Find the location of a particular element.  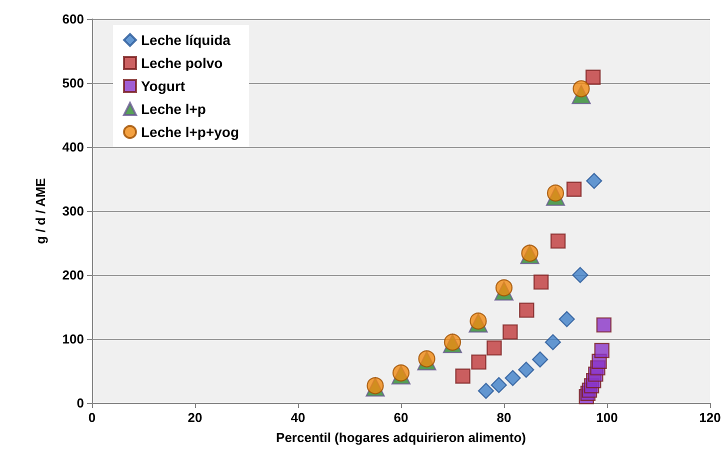

x-tick-label: 60 is located at coordinates (401, 417).